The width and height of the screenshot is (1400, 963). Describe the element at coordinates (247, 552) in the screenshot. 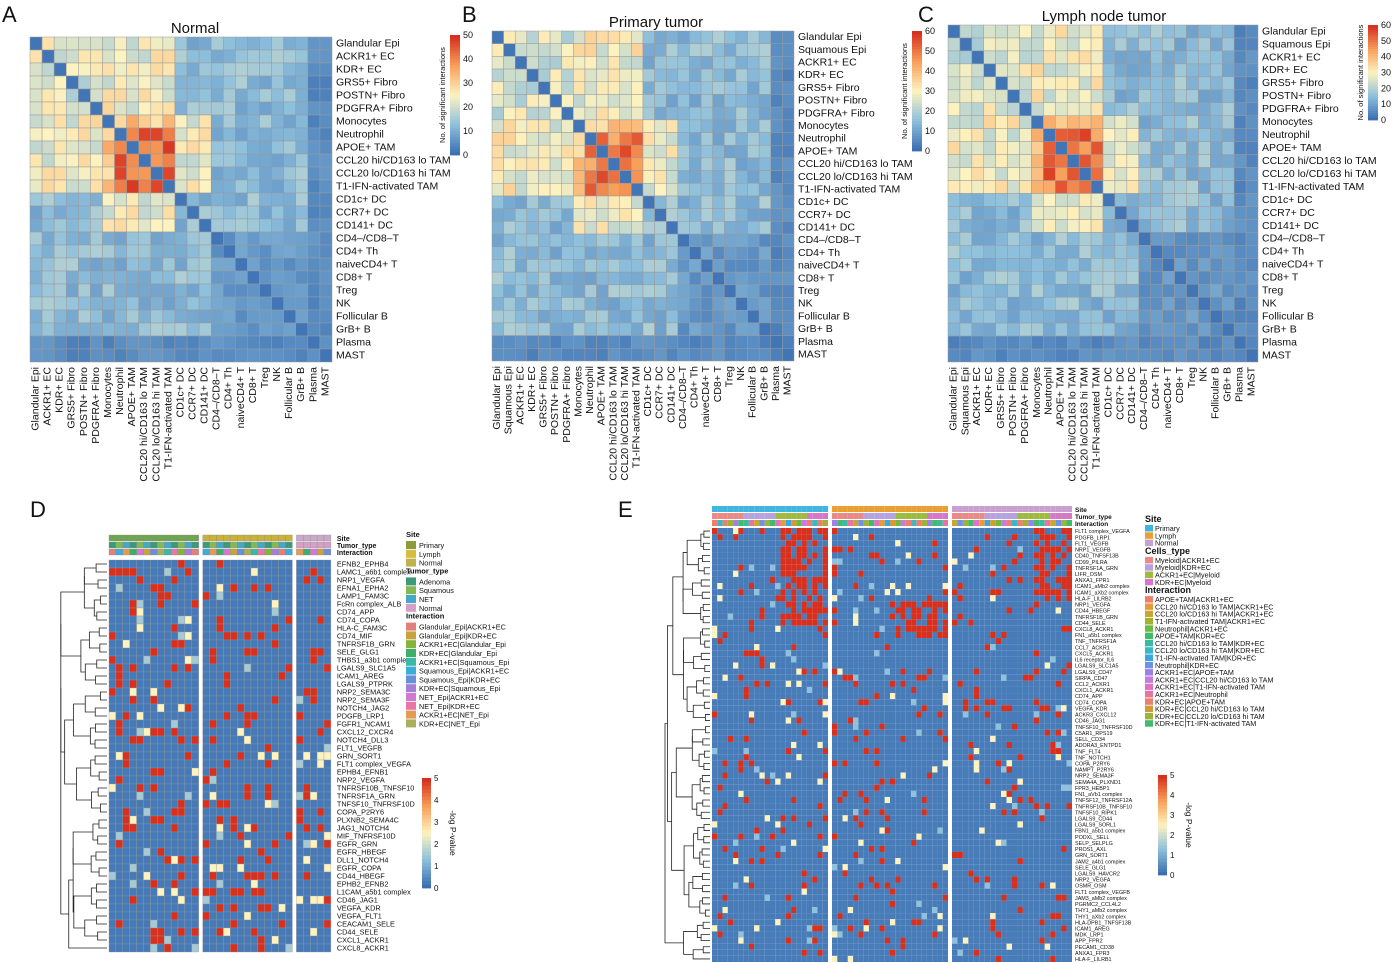

I see `interaction-annotation` at that location.